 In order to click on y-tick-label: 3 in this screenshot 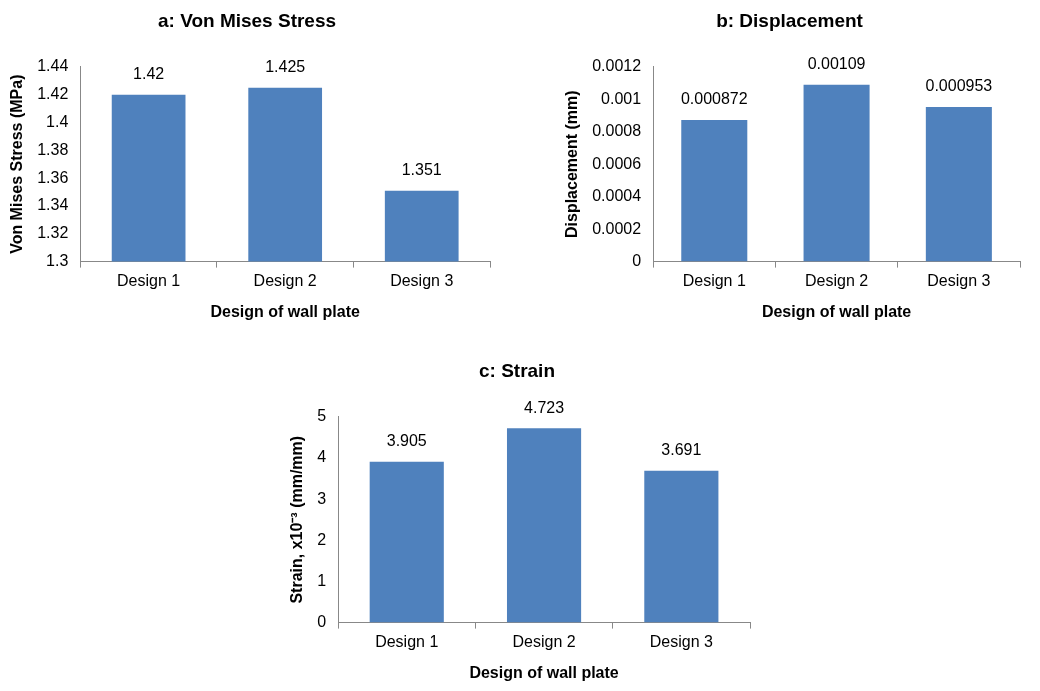, I will do `click(322, 498)`.